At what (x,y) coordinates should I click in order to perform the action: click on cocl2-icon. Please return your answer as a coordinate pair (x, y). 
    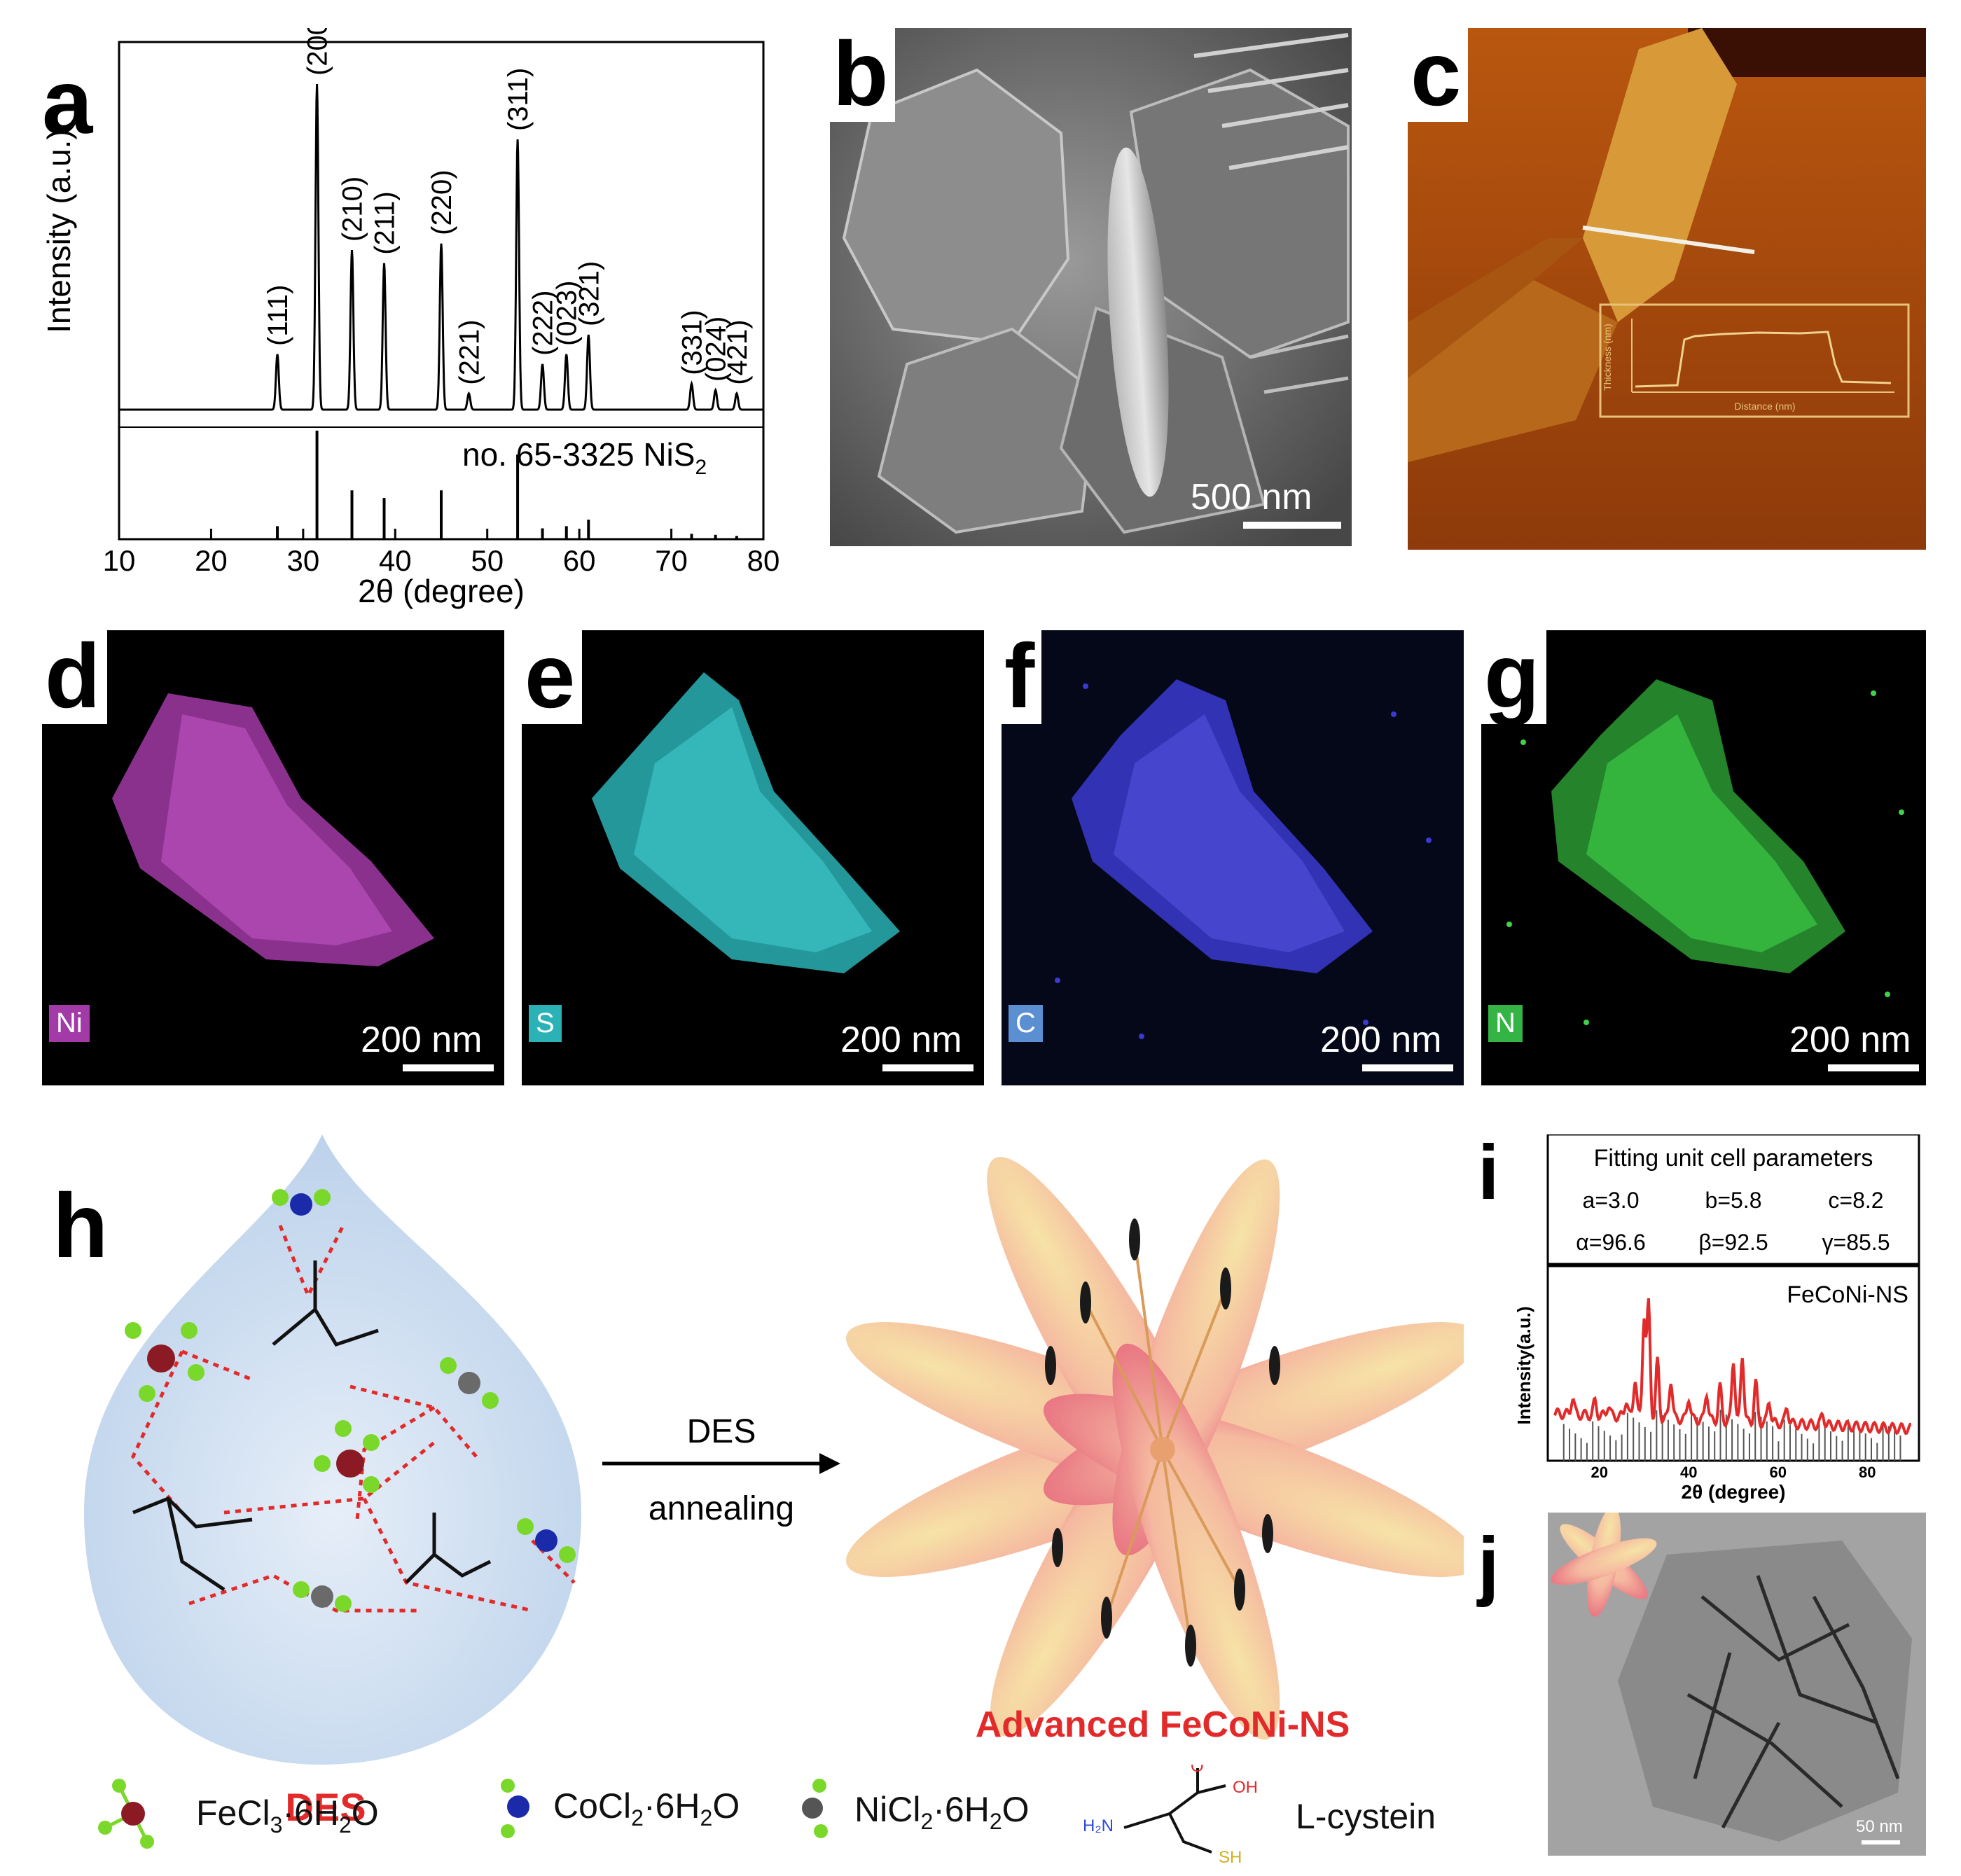
    Looking at the image, I should click on (515, 1808).